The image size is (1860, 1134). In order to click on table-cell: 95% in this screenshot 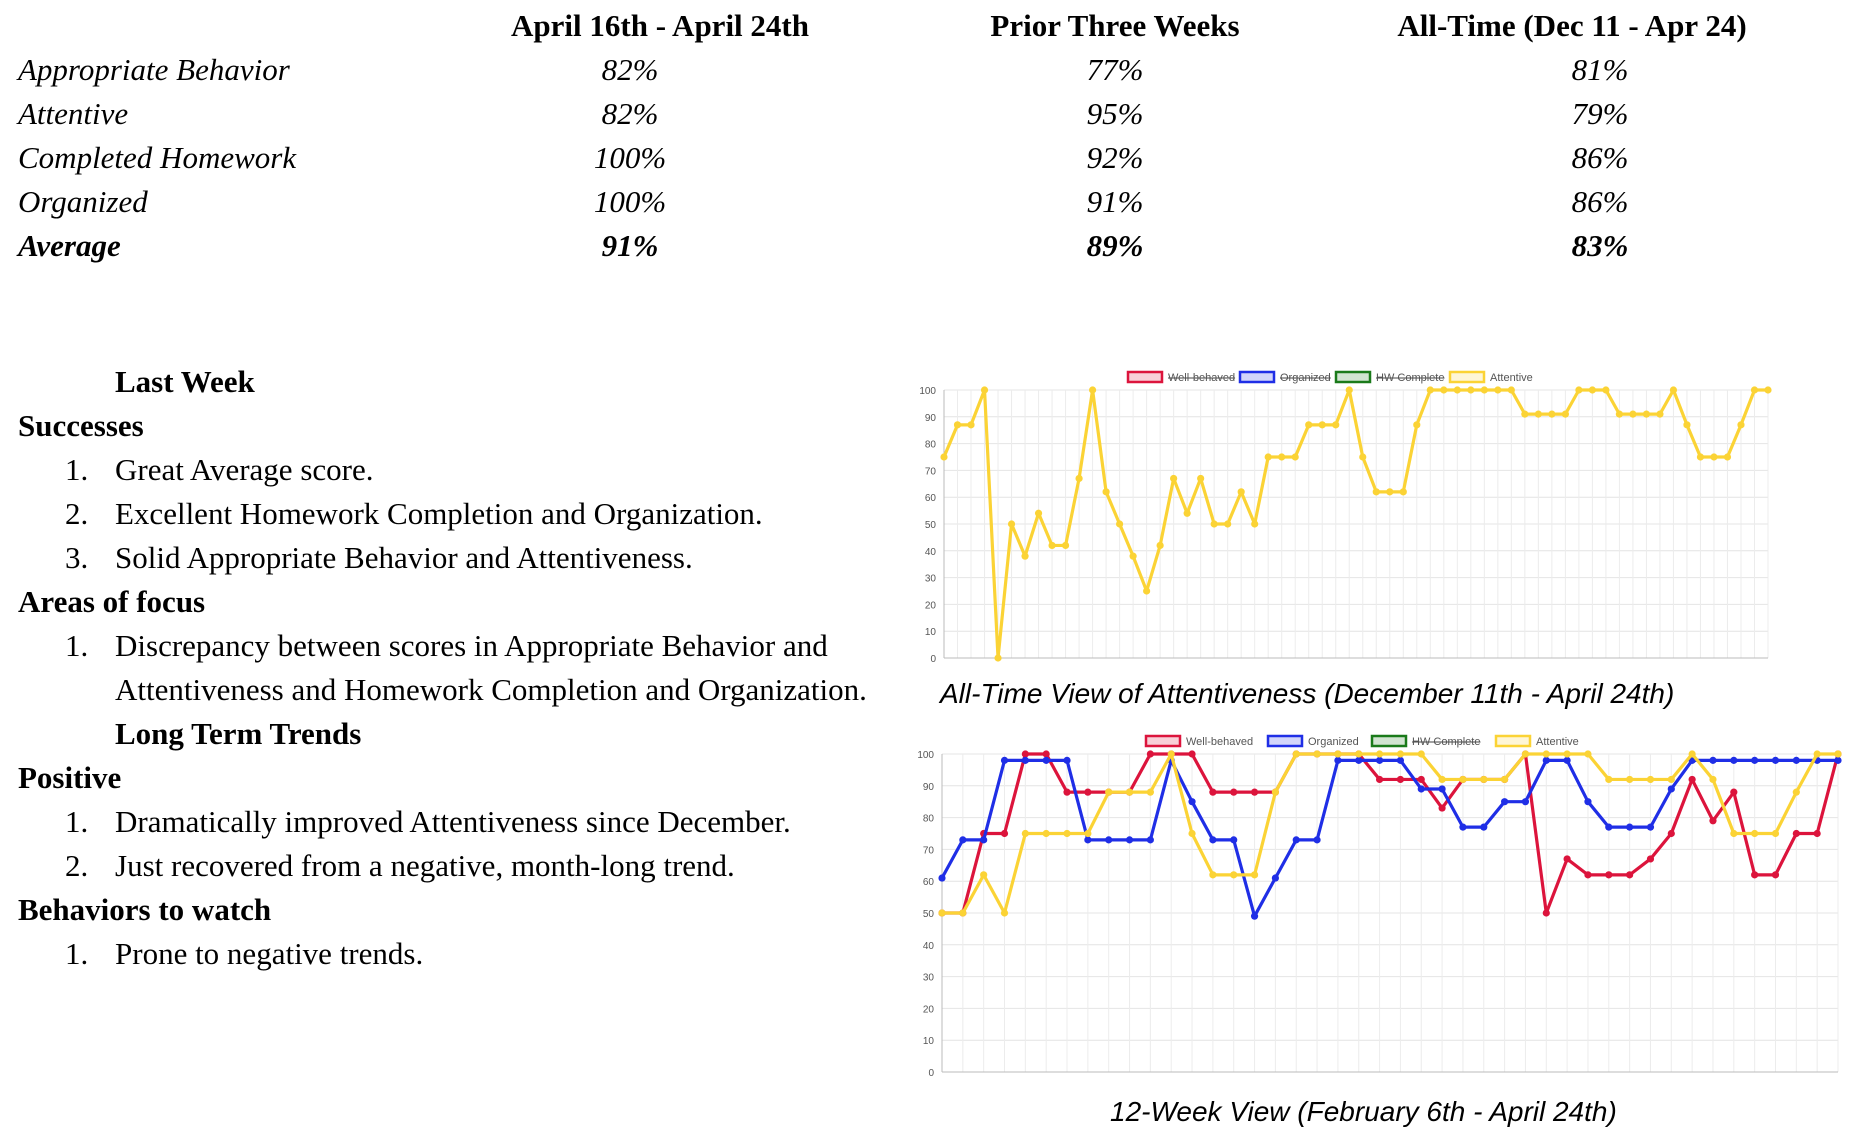, I will do `click(1115, 113)`.